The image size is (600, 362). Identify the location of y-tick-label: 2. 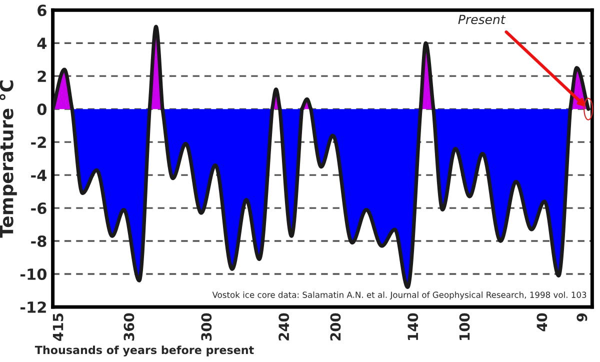
(42, 76).